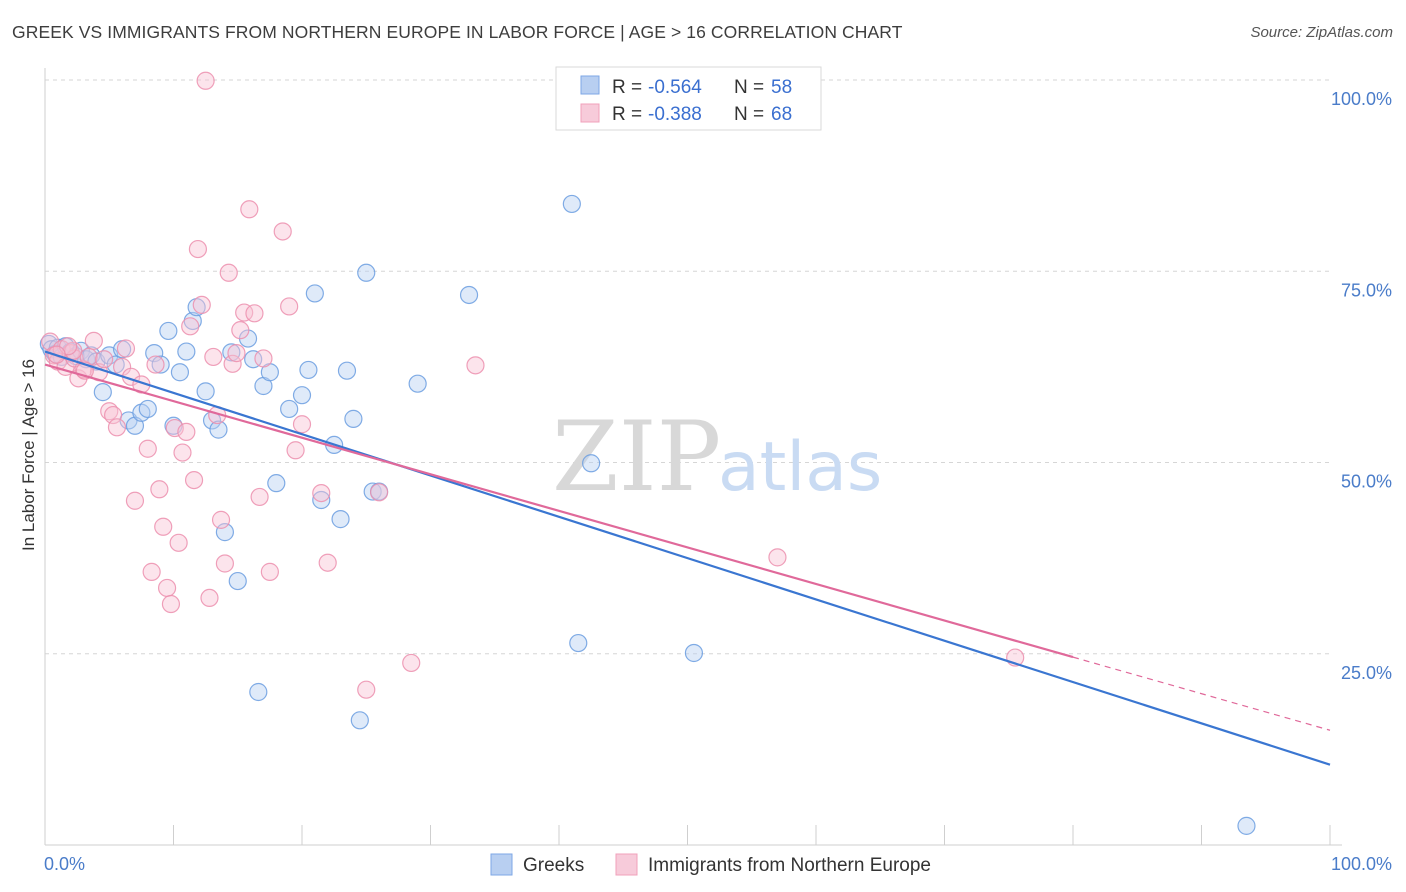 This screenshot has width=1406, height=892. I want to click on legend-r-value: -0.564, so click(675, 87).